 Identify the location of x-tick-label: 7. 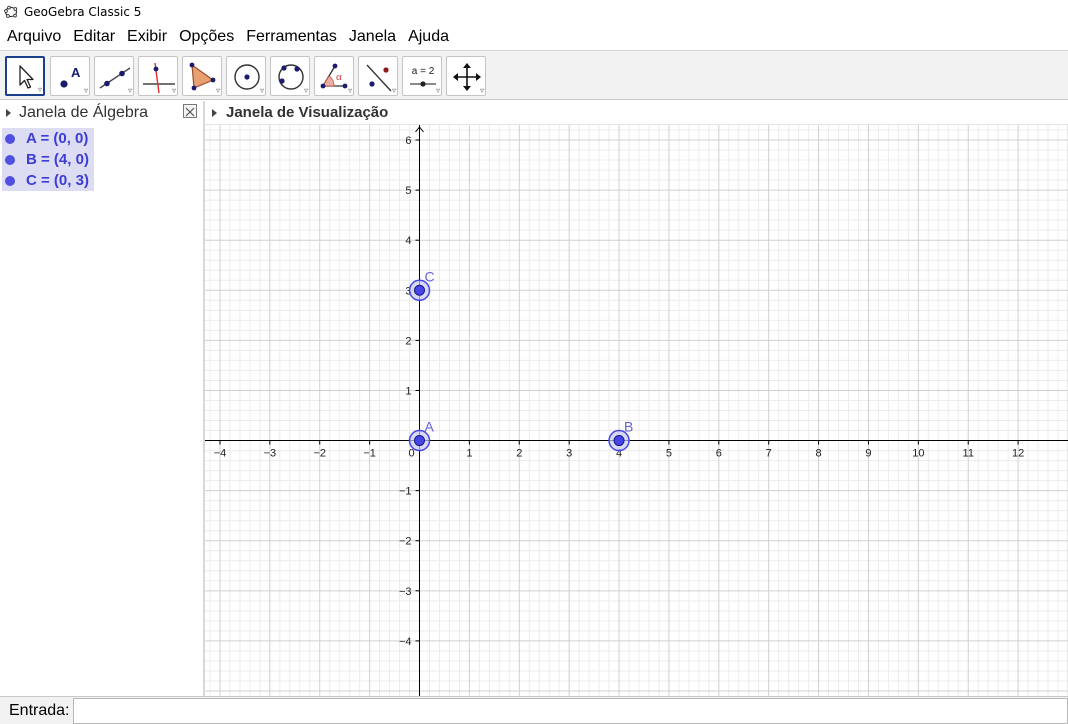
(769, 454).